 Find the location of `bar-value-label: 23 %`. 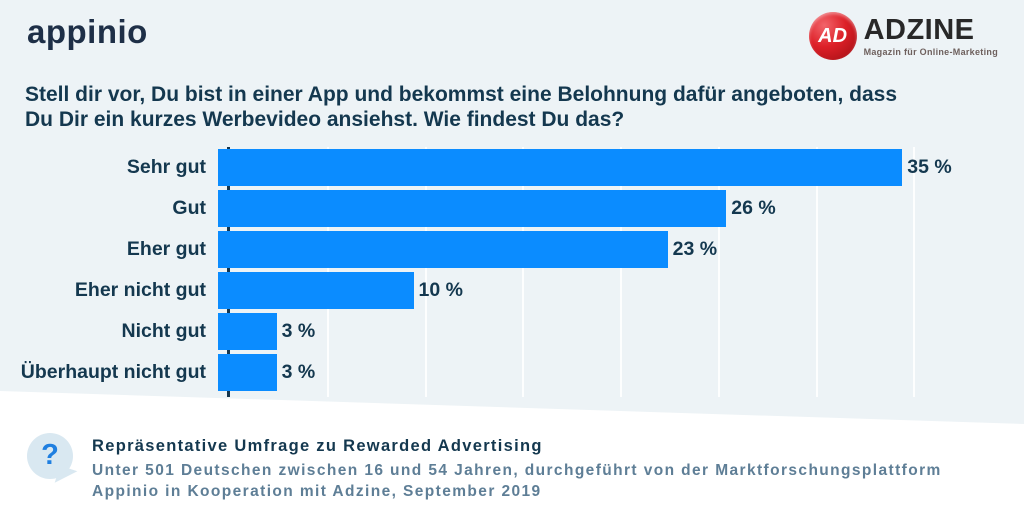

bar-value-label: 23 % is located at coordinates (695, 249).